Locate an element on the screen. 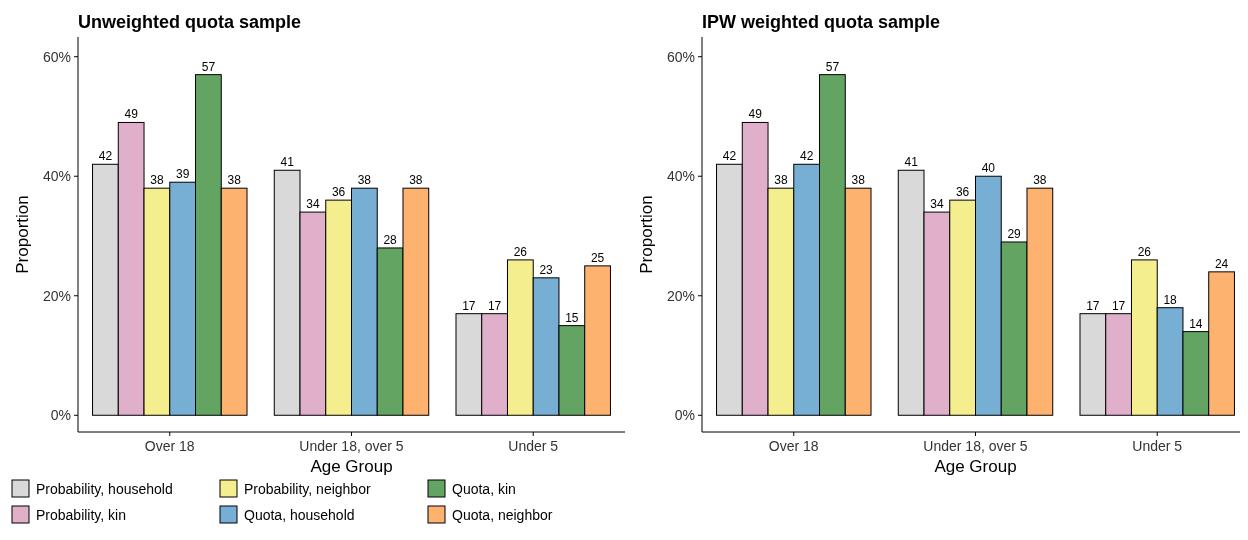  data-label: 14 is located at coordinates (1196, 323).